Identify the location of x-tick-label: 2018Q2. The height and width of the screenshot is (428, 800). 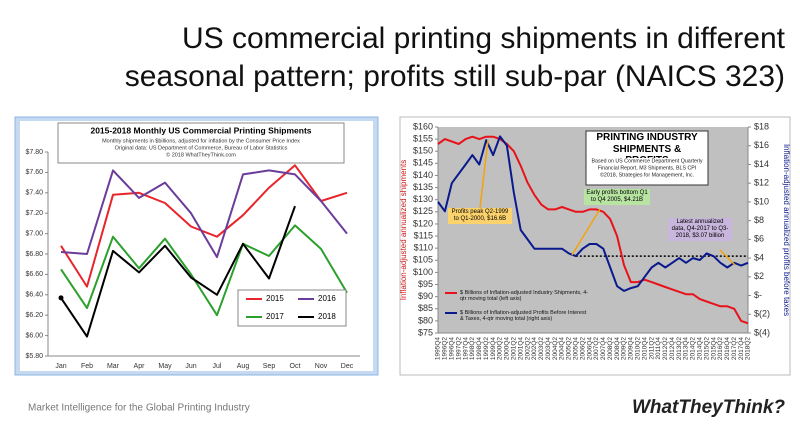
(748, 349).